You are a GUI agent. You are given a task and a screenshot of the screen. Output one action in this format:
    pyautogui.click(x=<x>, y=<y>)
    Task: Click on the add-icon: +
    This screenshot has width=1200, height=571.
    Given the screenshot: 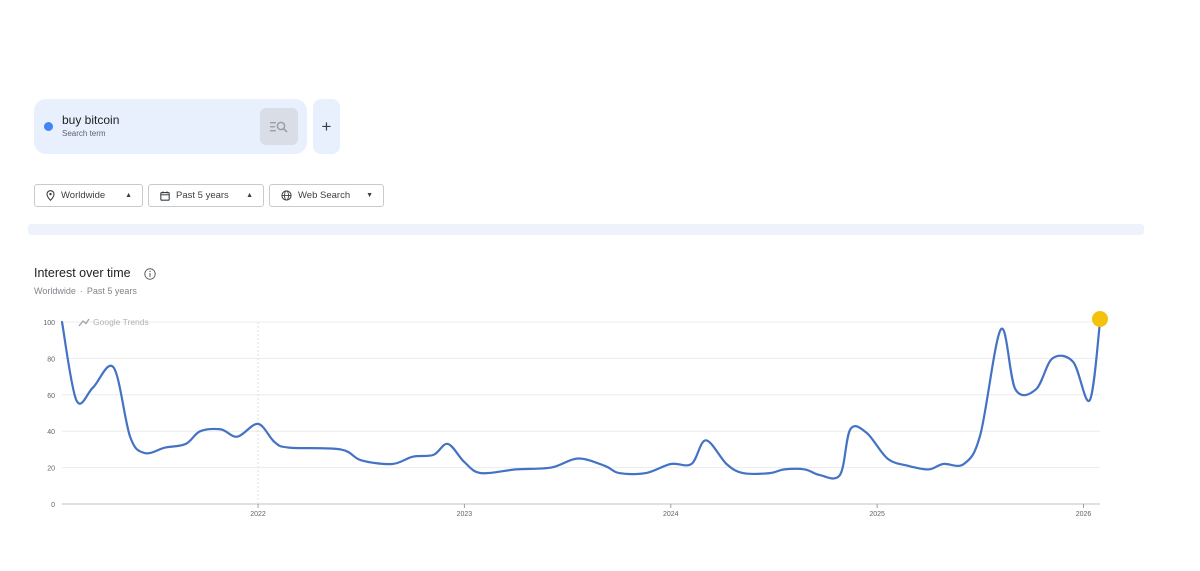 What is the action you would take?
    pyautogui.click(x=326, y=126)
    